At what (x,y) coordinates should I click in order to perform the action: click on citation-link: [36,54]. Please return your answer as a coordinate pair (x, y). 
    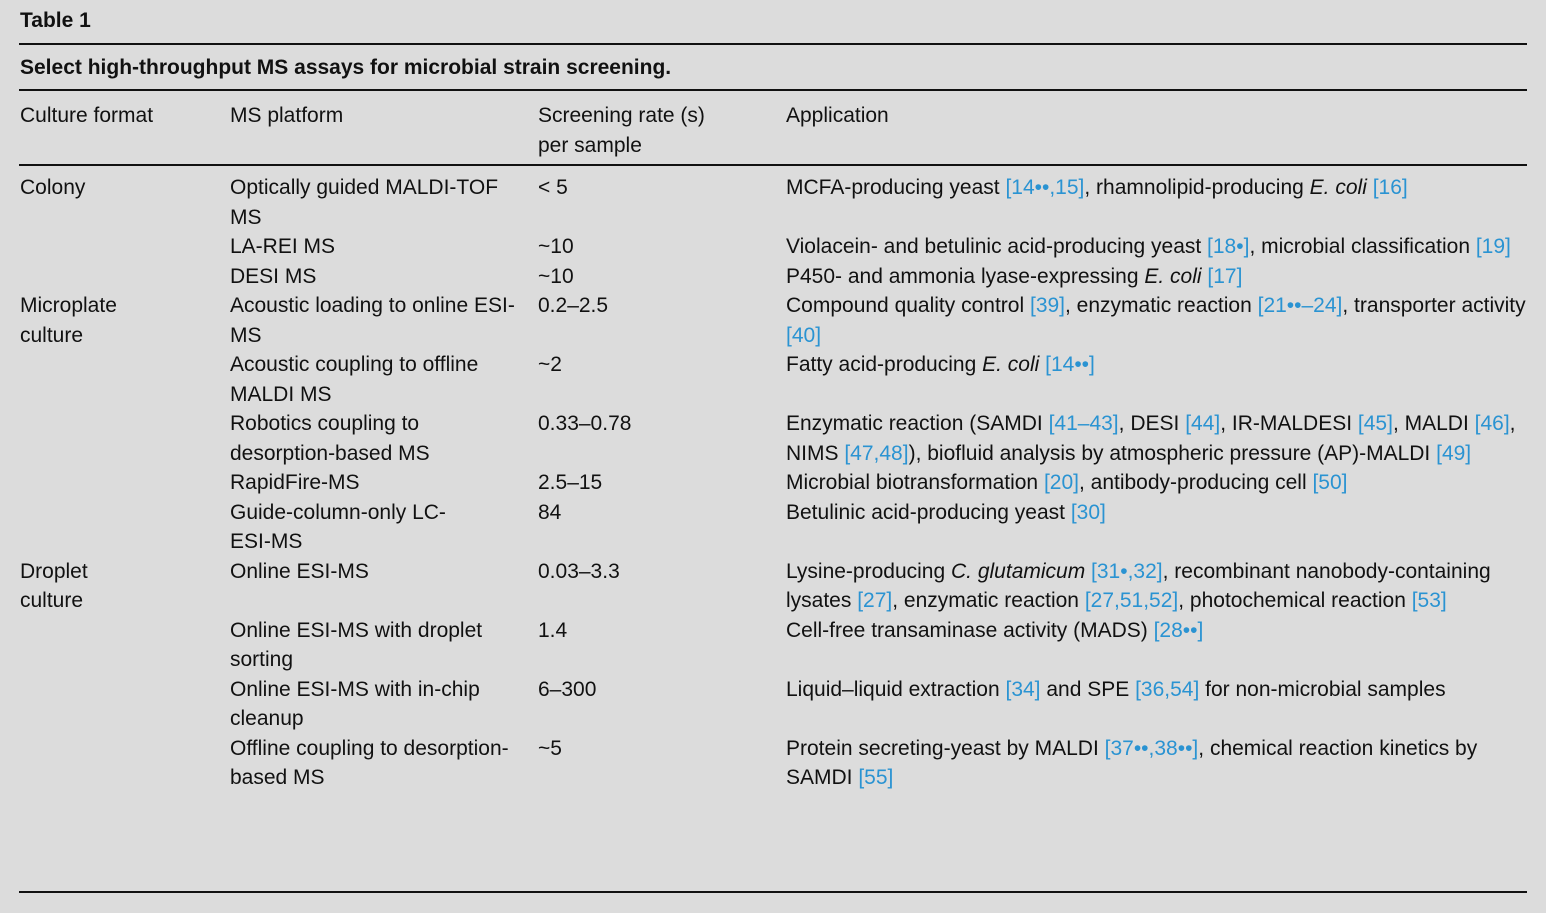
    Looking at the image, I should click on (1167, 689).